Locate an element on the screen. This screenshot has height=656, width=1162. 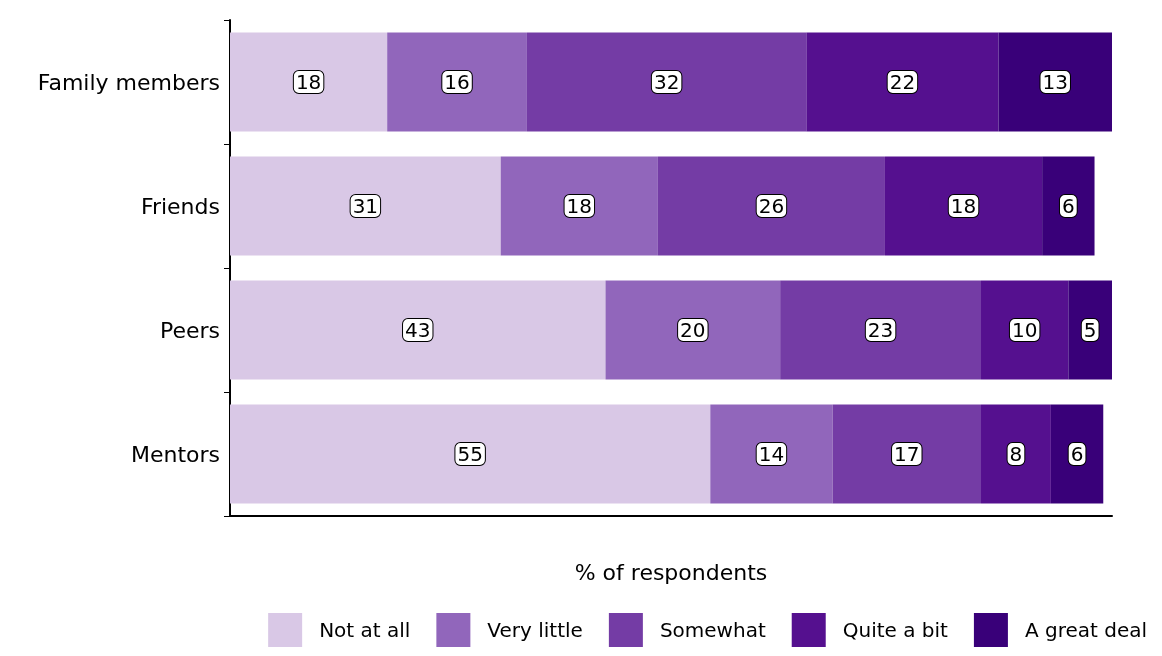
data-label: 16 is located at coordinates (457, 82).